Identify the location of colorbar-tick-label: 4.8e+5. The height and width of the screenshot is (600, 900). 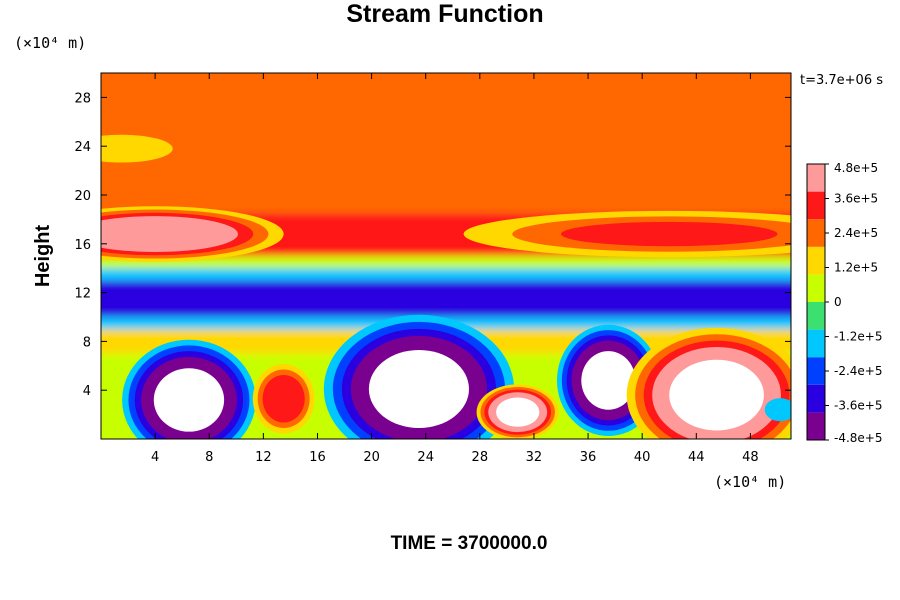
(856, 168).